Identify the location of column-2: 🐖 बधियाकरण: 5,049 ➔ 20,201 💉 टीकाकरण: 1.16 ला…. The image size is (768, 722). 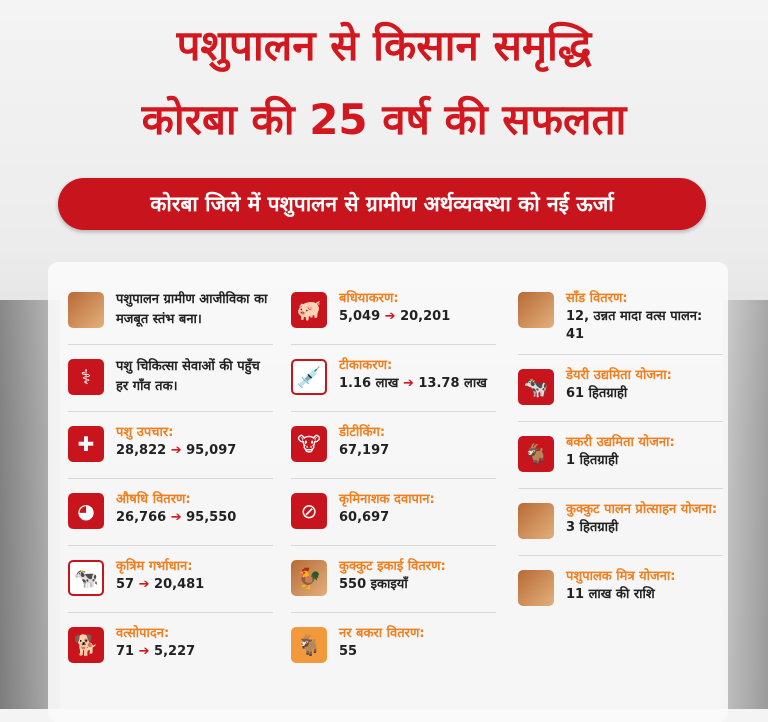
(393, 484).